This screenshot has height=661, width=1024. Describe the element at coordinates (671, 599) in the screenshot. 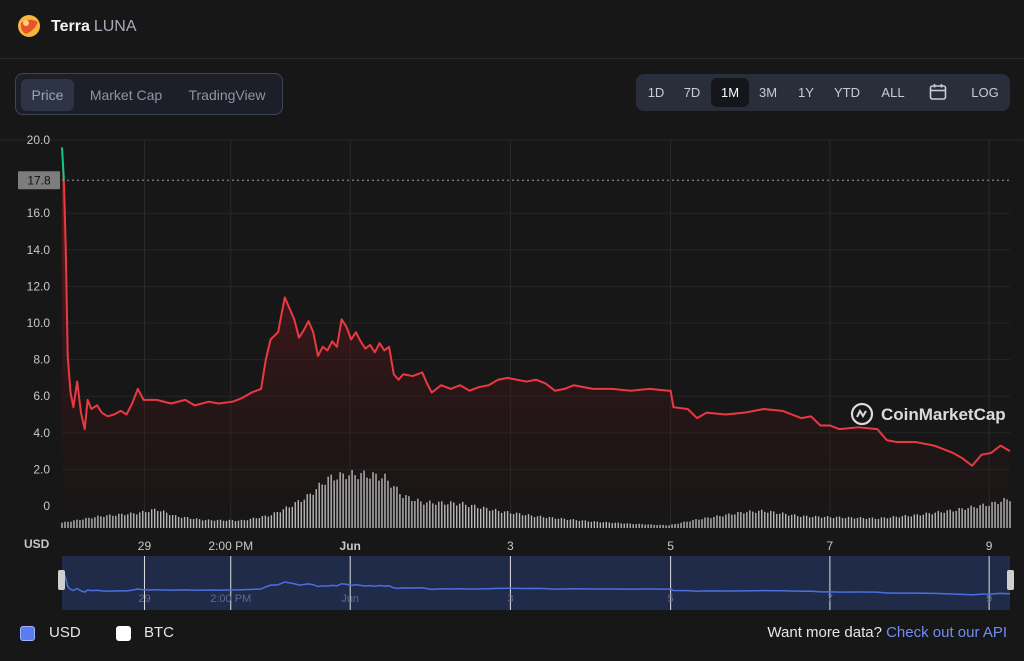

I see `navigator-tick-label: 5` at that location.